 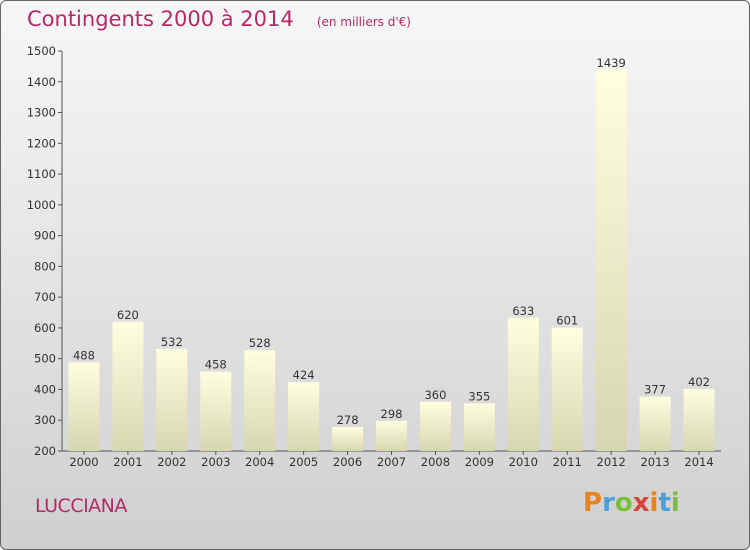 I want to click on bar-value-label: 402, so click(x=699, y=382).